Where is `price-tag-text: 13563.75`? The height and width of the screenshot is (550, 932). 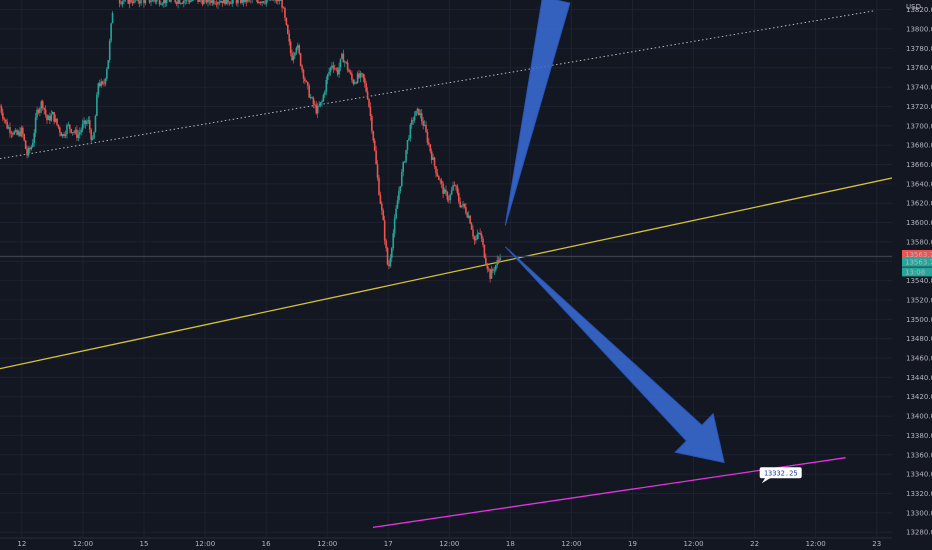 price-tag-text: 13563.75 is located at coordinates (918, 255).